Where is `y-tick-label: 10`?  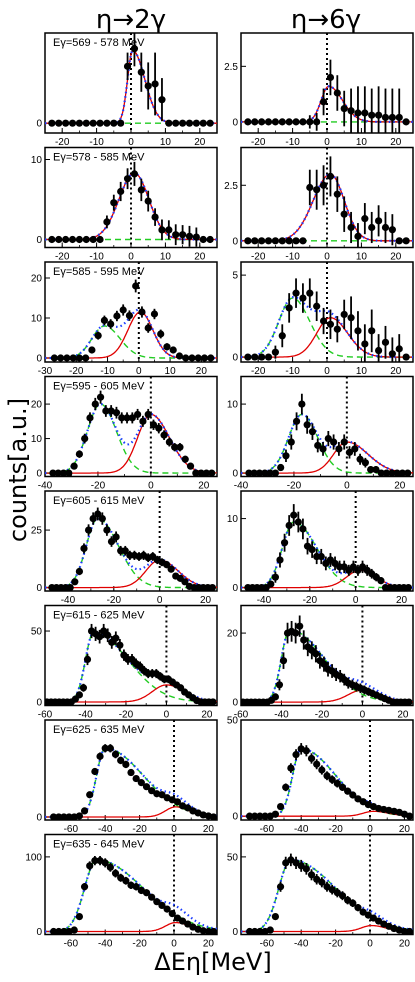
y-tick-label: 10 is located at coordinates (37, 319).